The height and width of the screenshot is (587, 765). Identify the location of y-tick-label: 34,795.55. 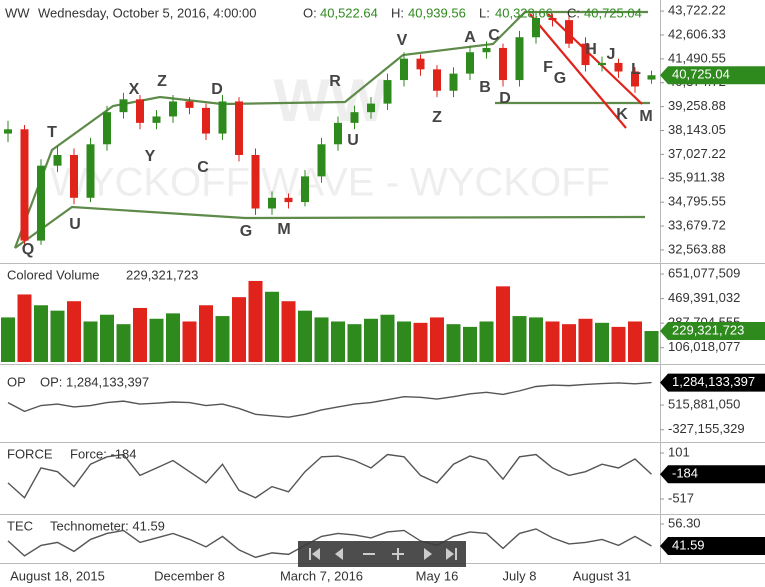
(697, 201).